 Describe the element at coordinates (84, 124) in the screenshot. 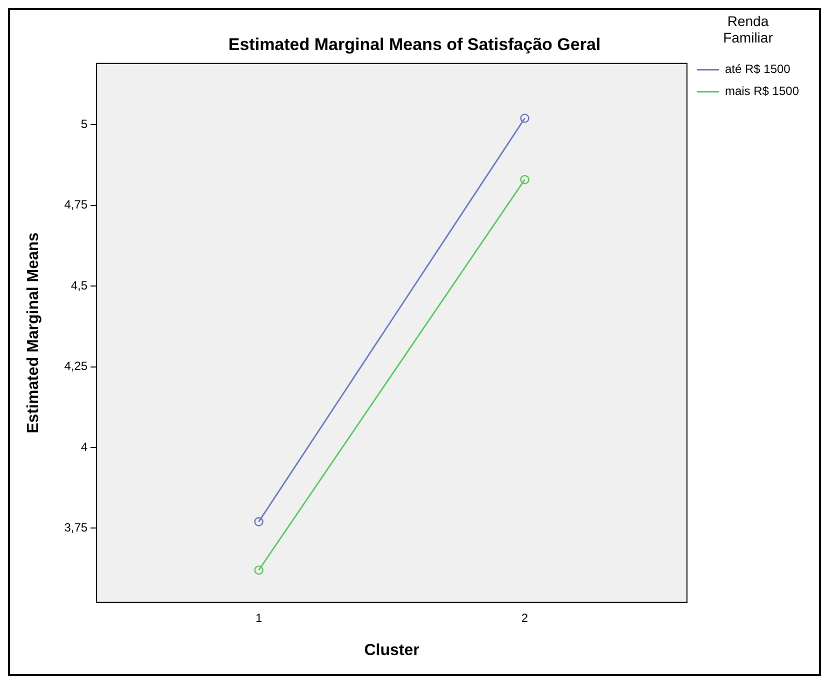

I see `y-tick-label: 5` at that location.